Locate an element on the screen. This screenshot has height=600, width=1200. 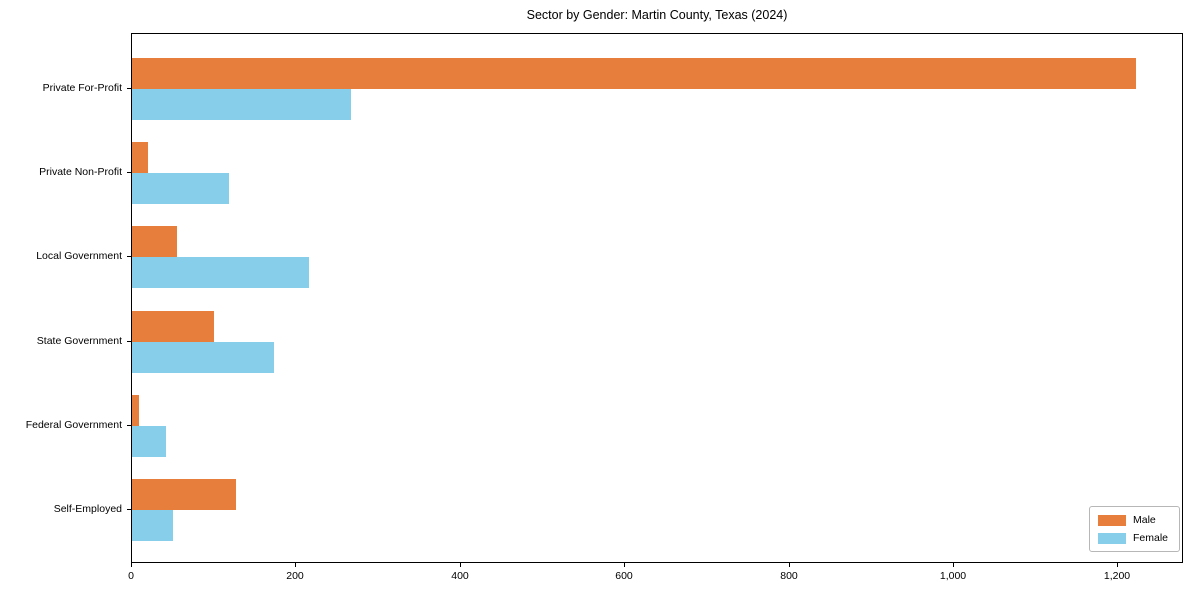
y-label-federal-government: Federal Government is located at coordinates (73, 425).